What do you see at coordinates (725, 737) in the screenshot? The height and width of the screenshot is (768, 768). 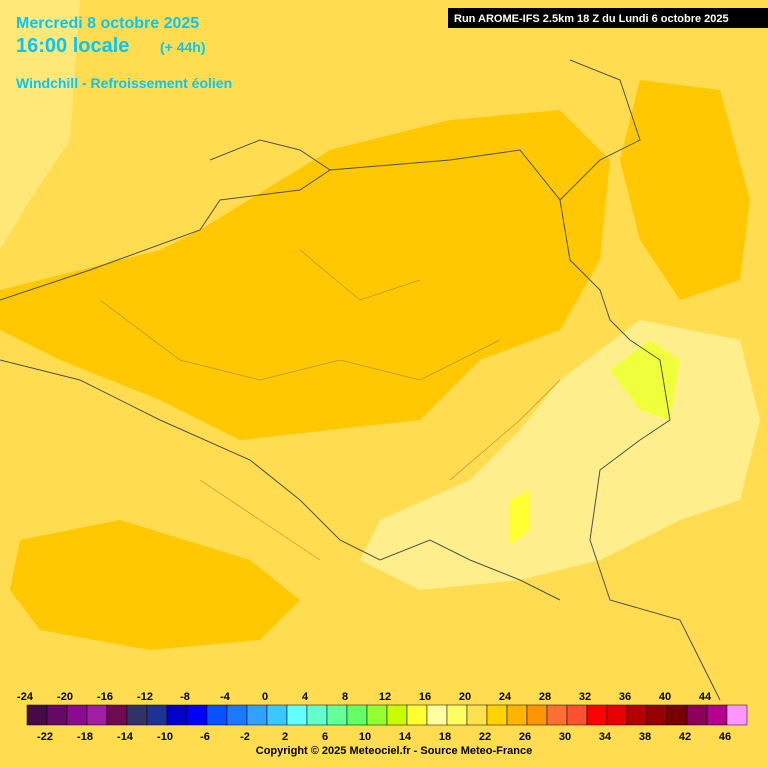 I see `colorbar-label: 46` at bounding box center [725, 737].